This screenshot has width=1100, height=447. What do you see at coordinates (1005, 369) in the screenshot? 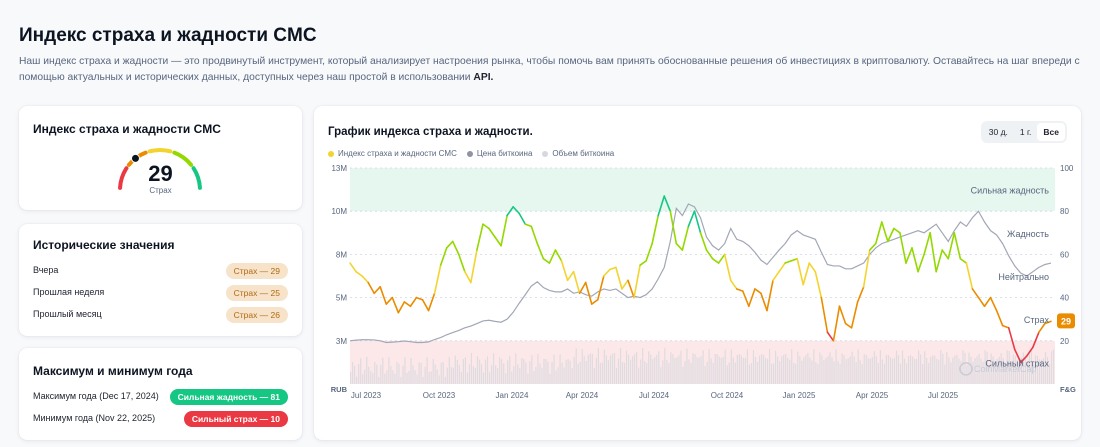
I see `watermark-text: CoinMarketCap` at bounding box center [1005, 369].